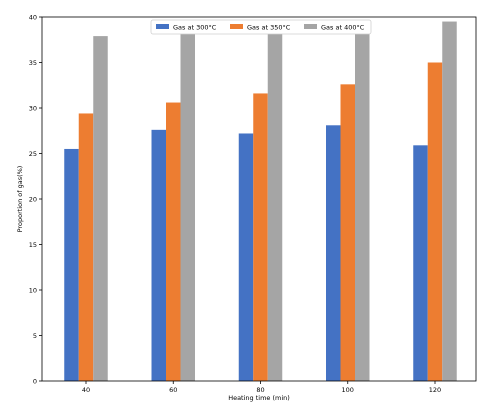 This screenshot has width=503, height=411. What do you see at coordinates (35, 336) in the screenshot?
I see `y-tick-label: 5` at bounding box center [35, 336].